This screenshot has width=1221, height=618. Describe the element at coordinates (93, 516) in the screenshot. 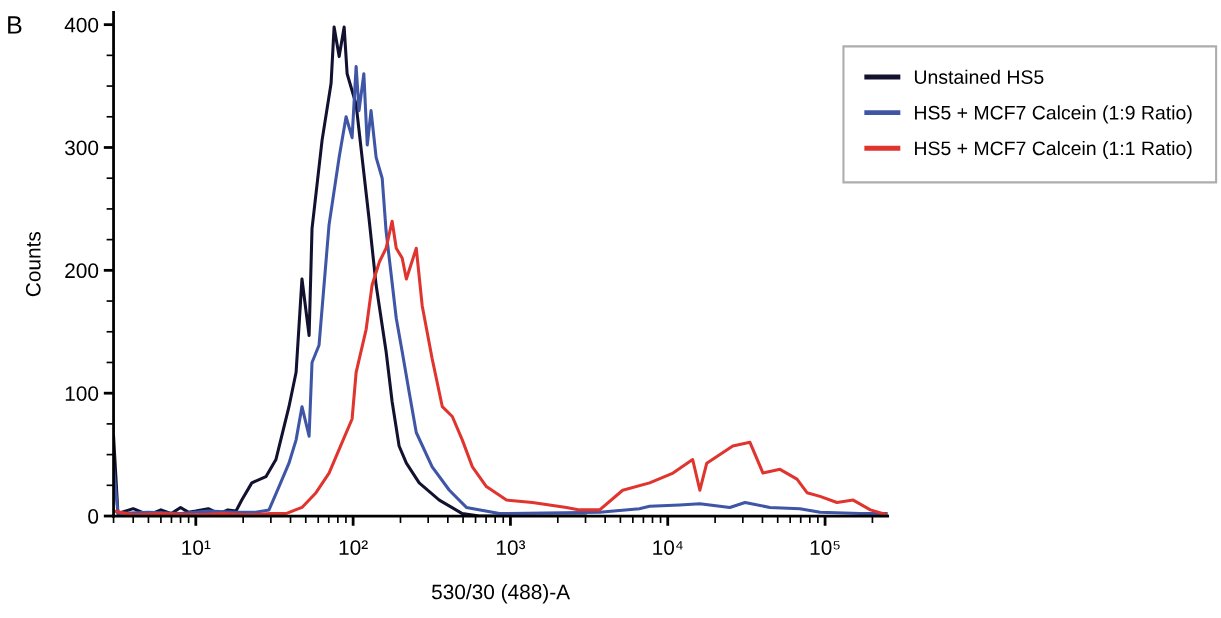

I see `y-tick-label: 0` at that location.